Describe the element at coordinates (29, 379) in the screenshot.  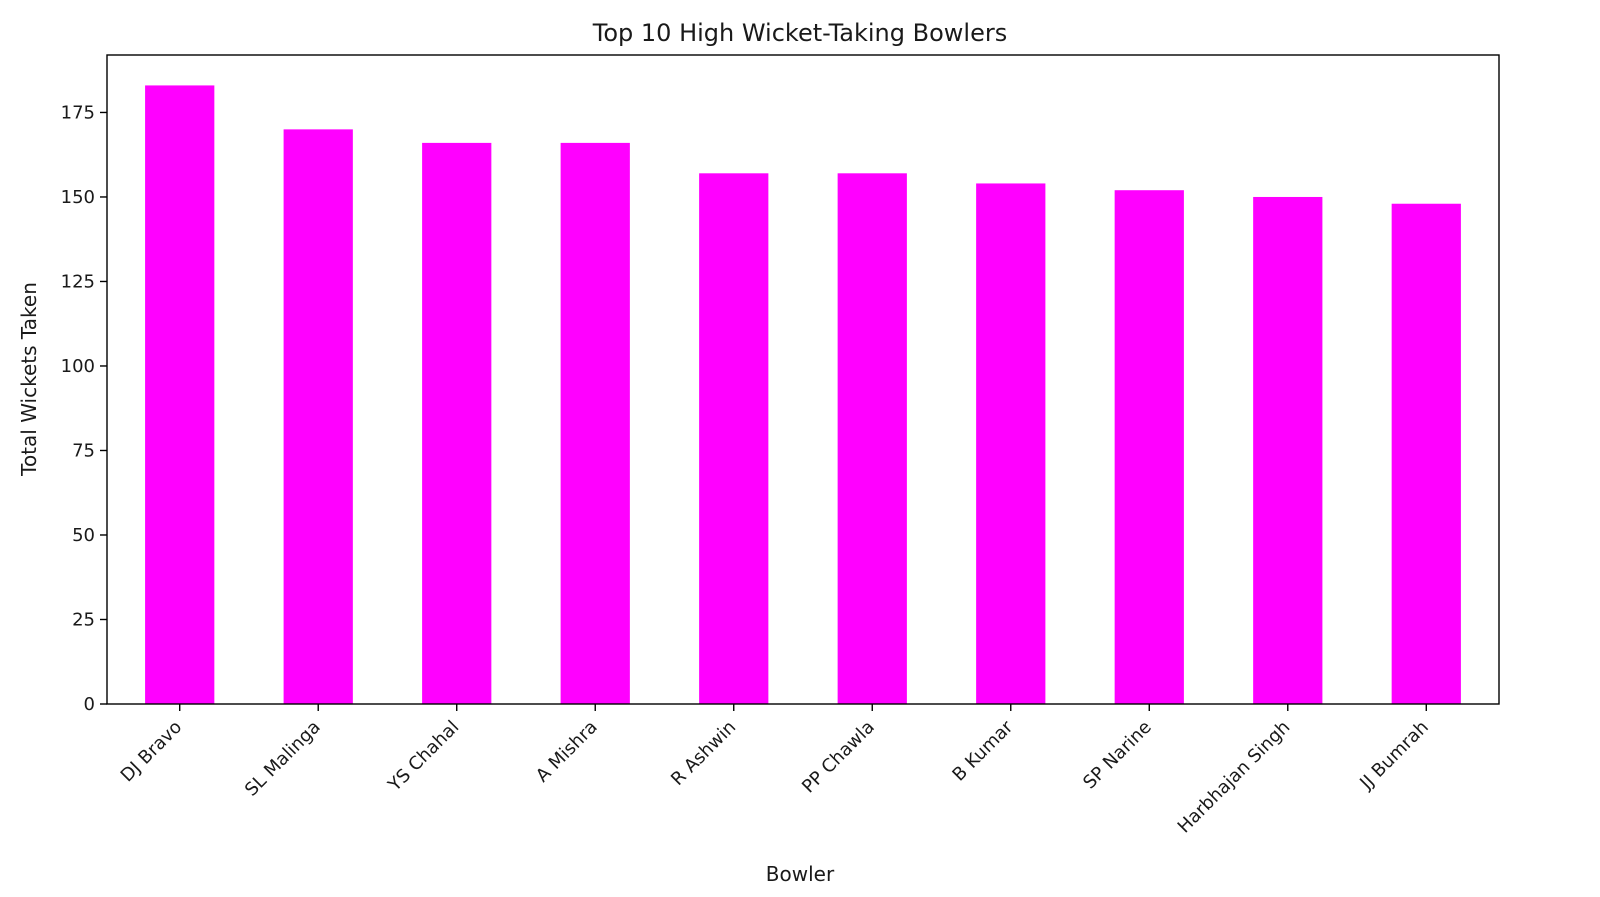
I see `y-axis-label: Total Wickets Taken` at that location.